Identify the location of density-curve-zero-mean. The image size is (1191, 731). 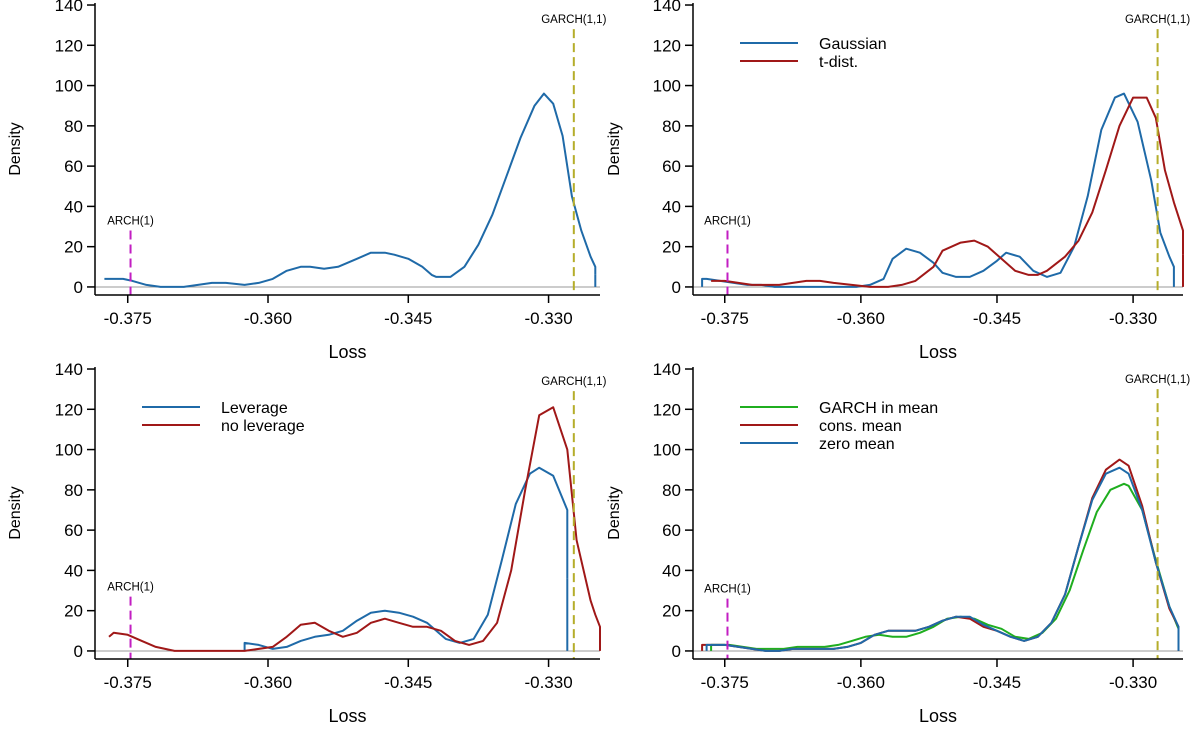
(942, 559).